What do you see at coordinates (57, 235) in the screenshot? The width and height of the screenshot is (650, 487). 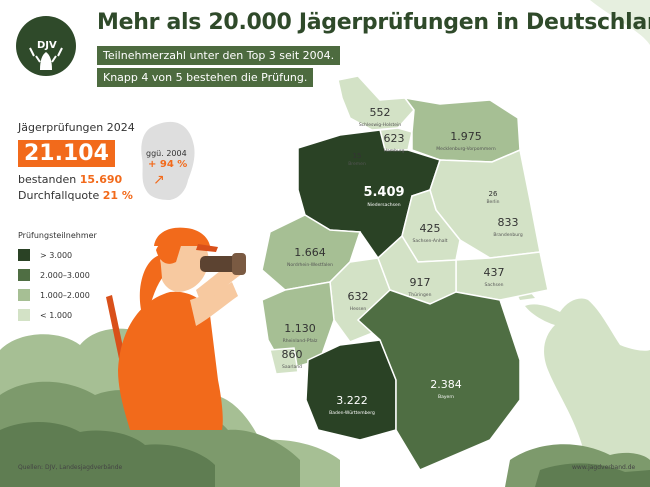 I see `legend-title: Prüfungsteilnehmer` at bounding box center [57, 235].